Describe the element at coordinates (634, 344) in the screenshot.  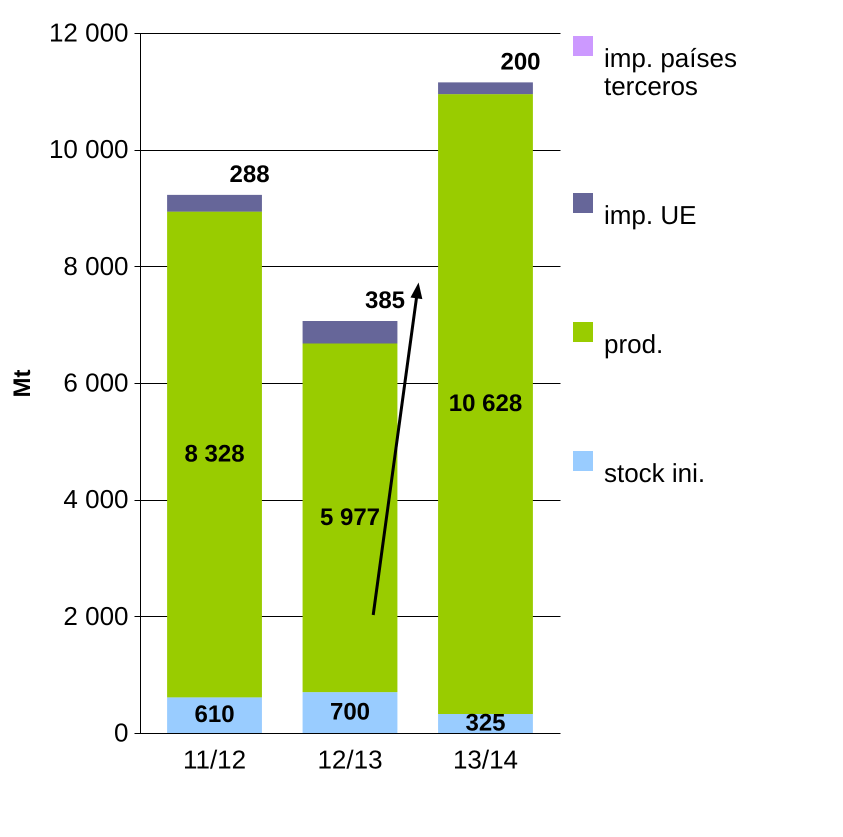
I see `legend-label: prod.` at that location.